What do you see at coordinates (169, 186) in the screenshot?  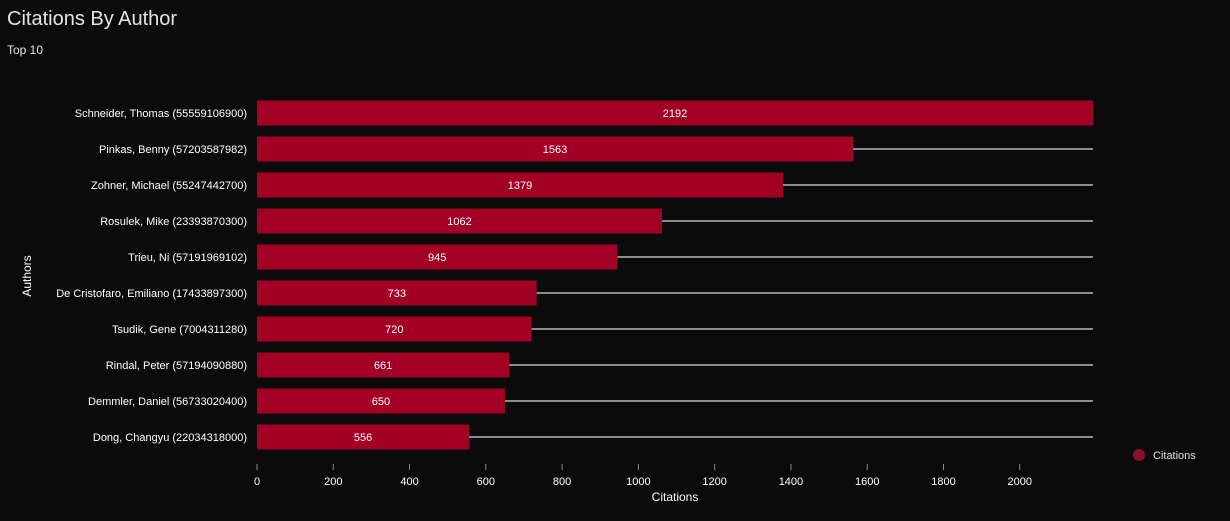 I see `category-label: Zohner, Michael (55247442700)` at bounding box center [169, 186].